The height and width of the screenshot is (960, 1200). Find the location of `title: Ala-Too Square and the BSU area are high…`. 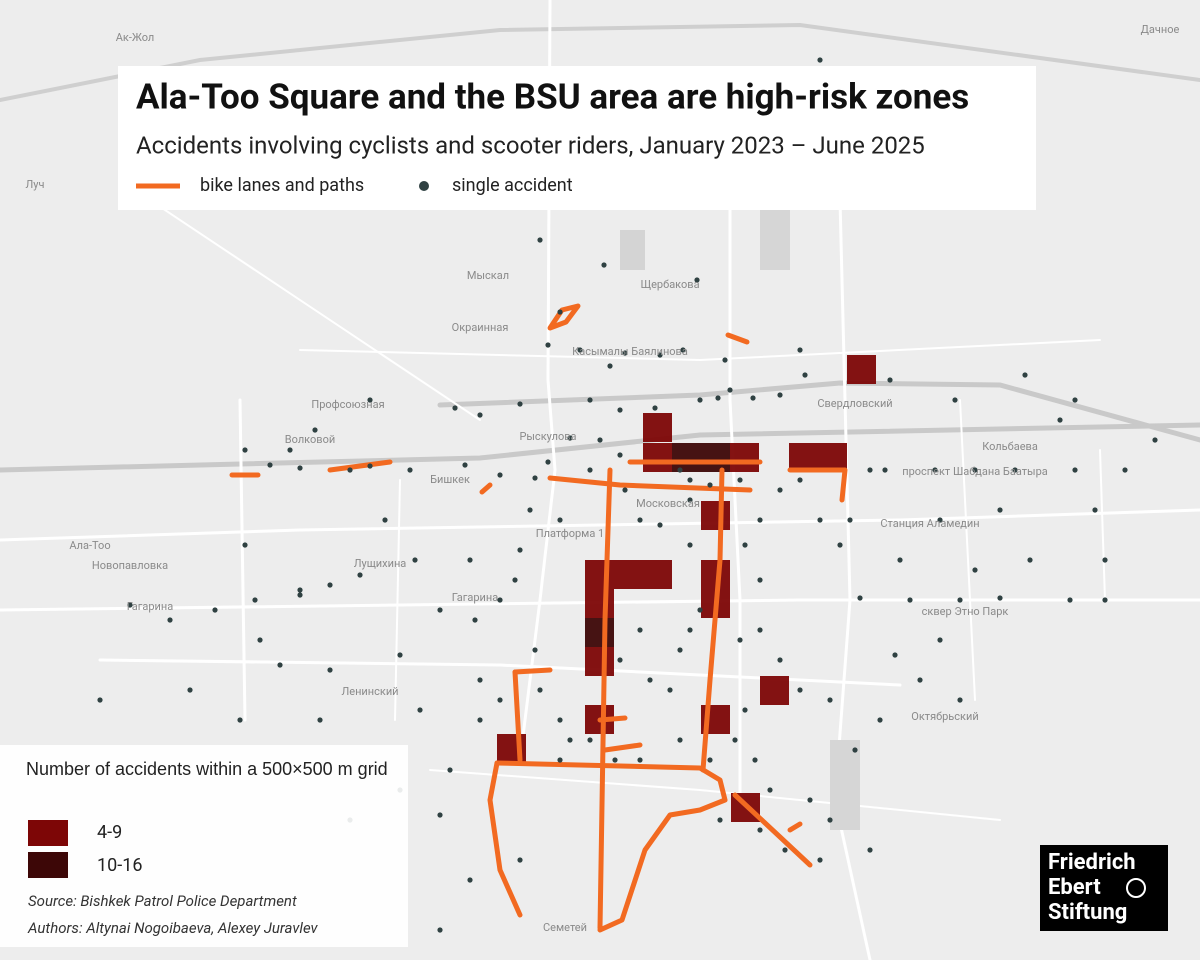

title: Ala-Too Square and the BSU area are high… is located at coordinates (552, 96).